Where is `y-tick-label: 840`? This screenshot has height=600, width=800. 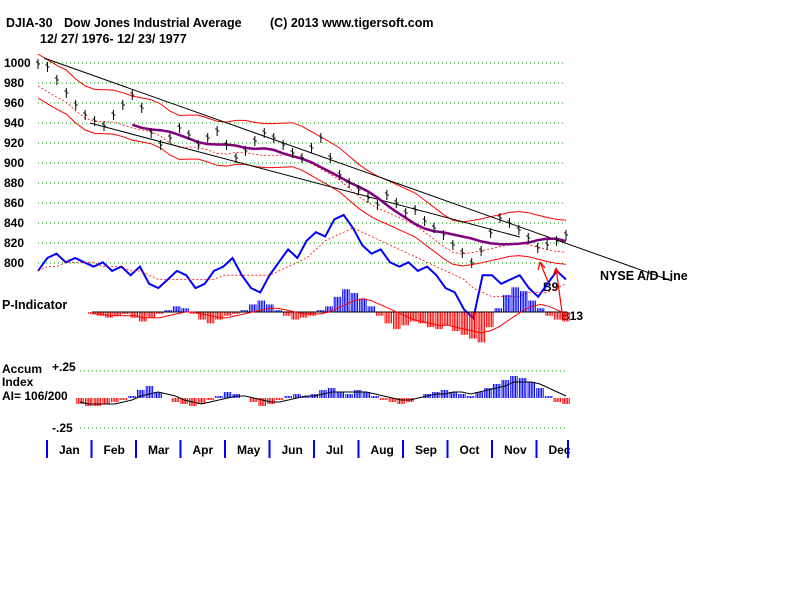 y-tick-label: 840 is located at coordinates (14, 223).